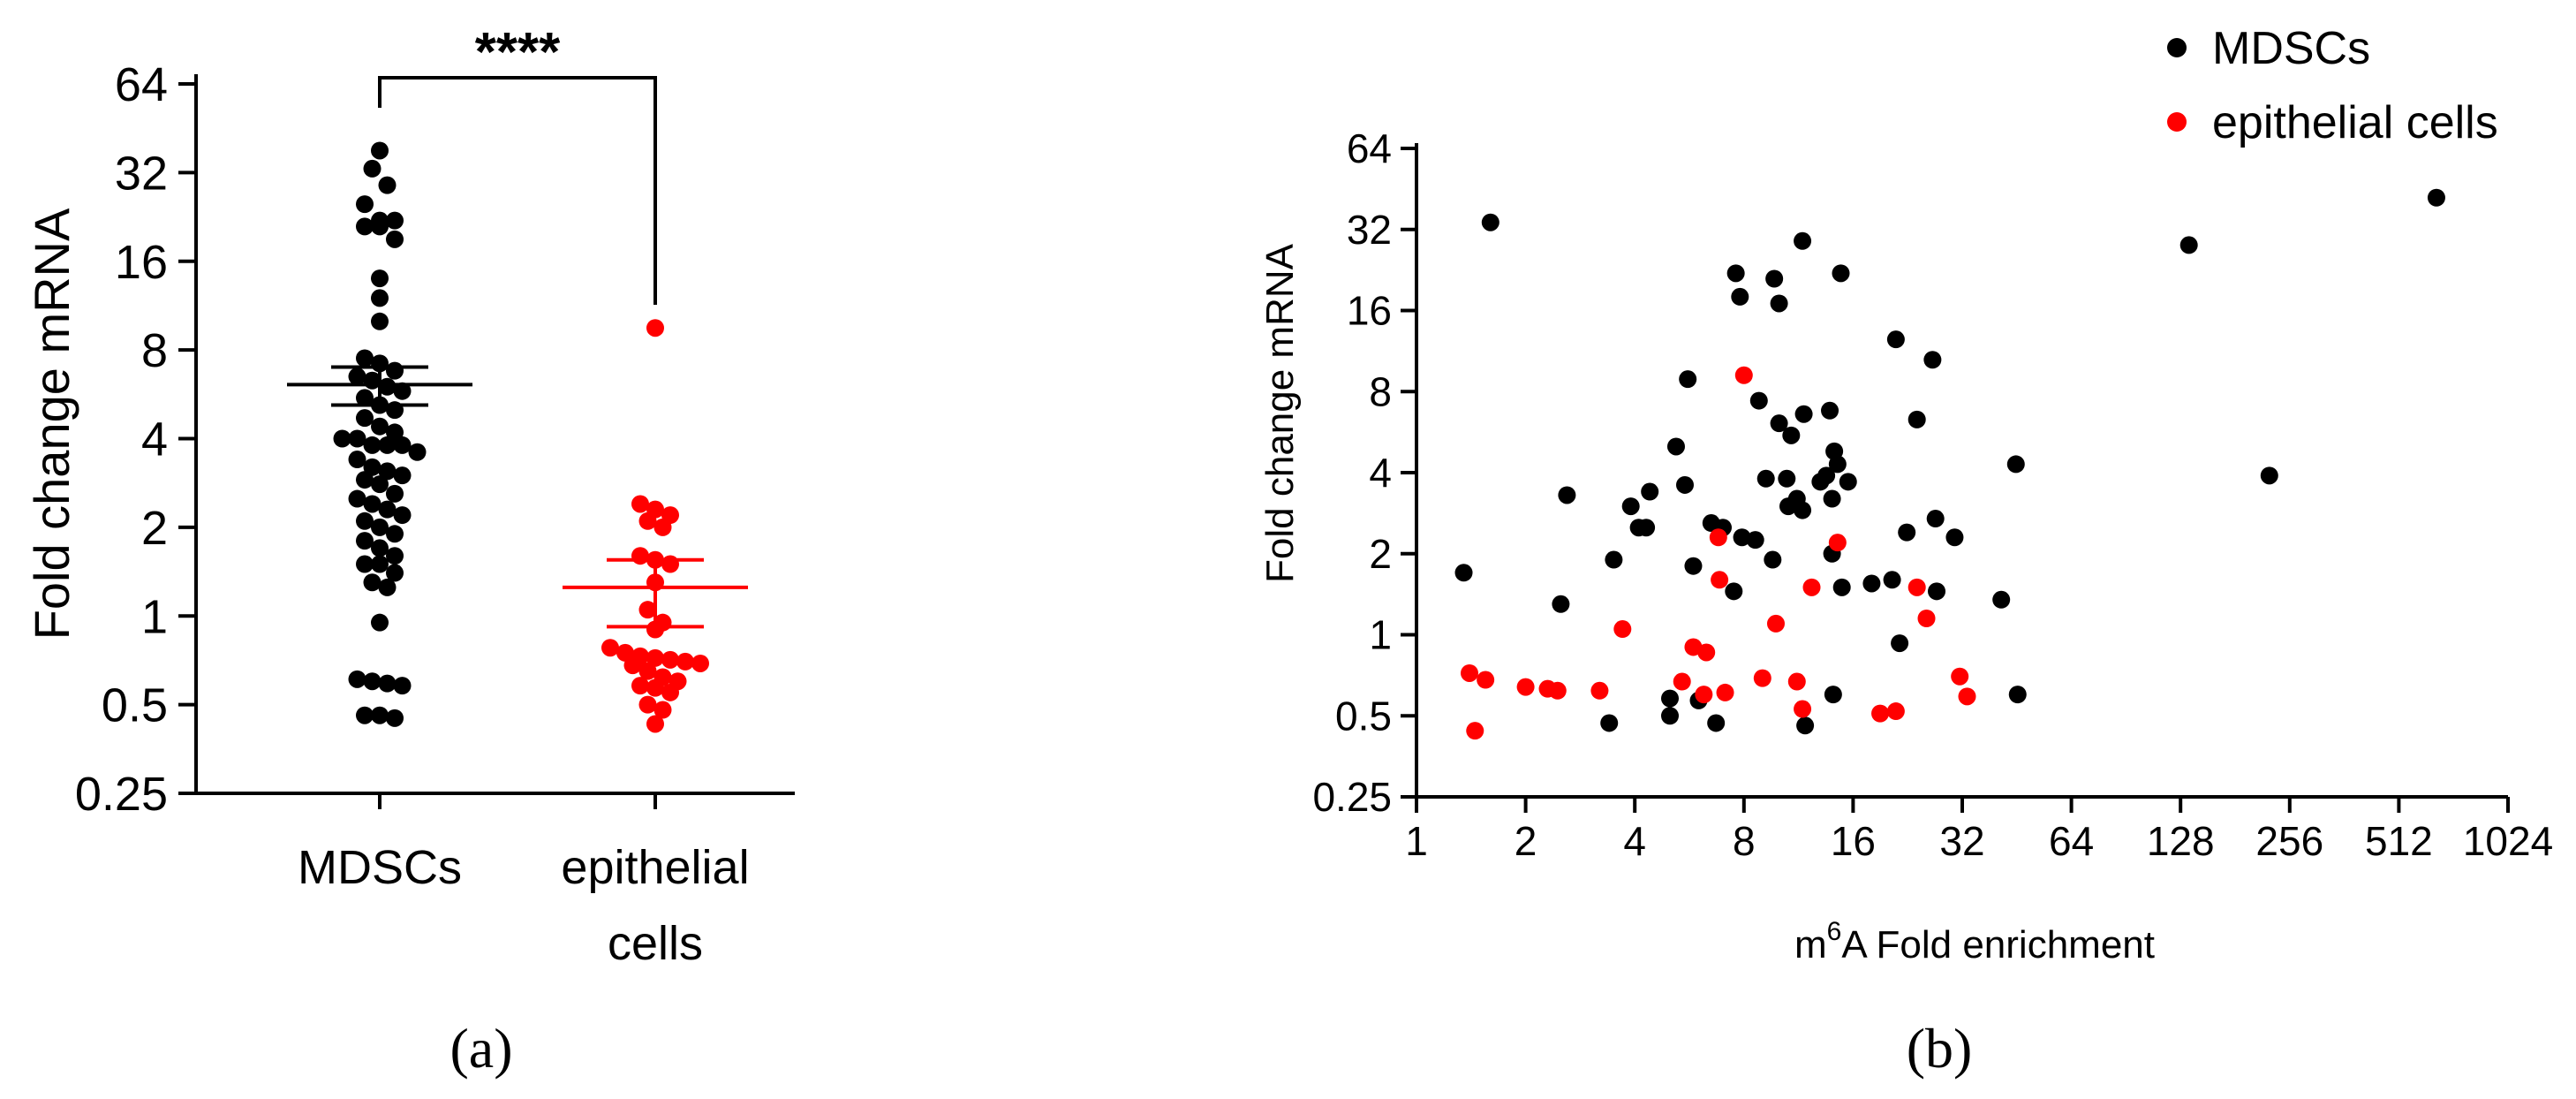  Describe the element at coordinates (2399, 841) in the screenshot. I see `chart-b-x-tick-label: 512` at that location.